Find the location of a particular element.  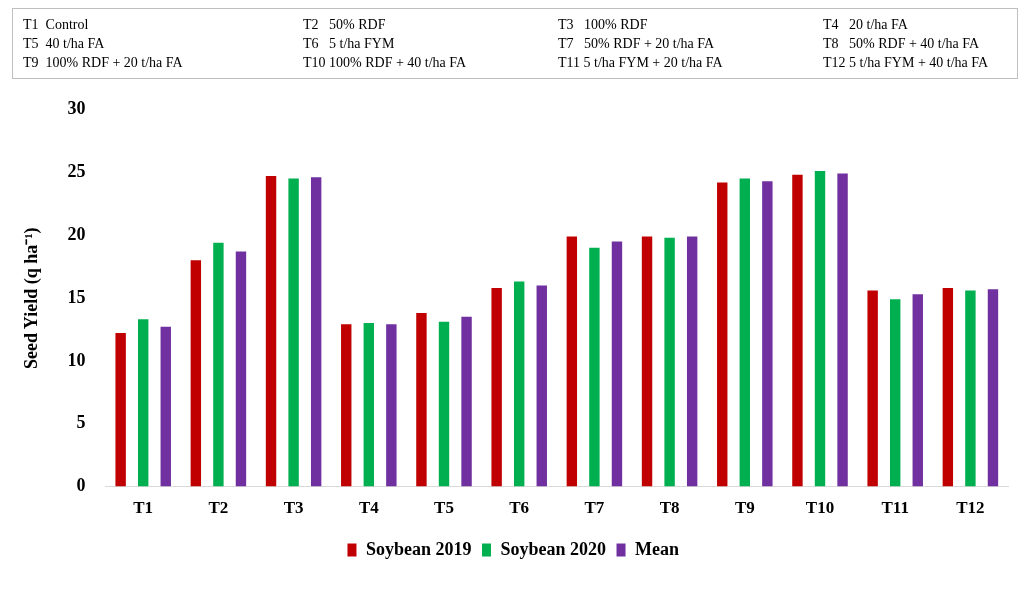

y-axis-title: Seed Yield (q ha⁻¹) is located at coordinates (32, 298).